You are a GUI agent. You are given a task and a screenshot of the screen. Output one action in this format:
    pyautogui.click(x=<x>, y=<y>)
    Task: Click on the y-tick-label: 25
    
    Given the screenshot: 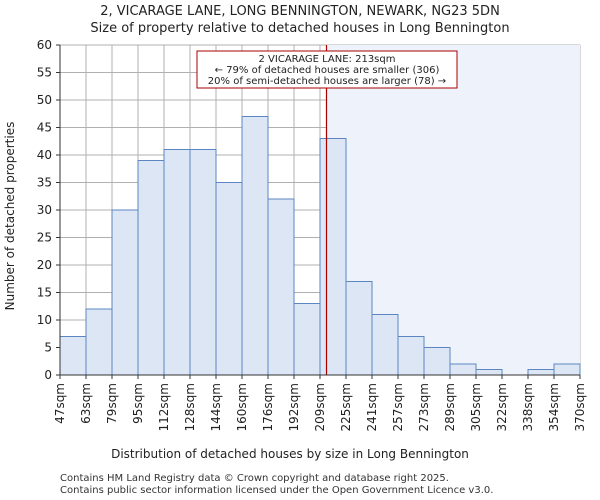 What is the action you would take?
    pyautogui.click(x=44, y=238)
    